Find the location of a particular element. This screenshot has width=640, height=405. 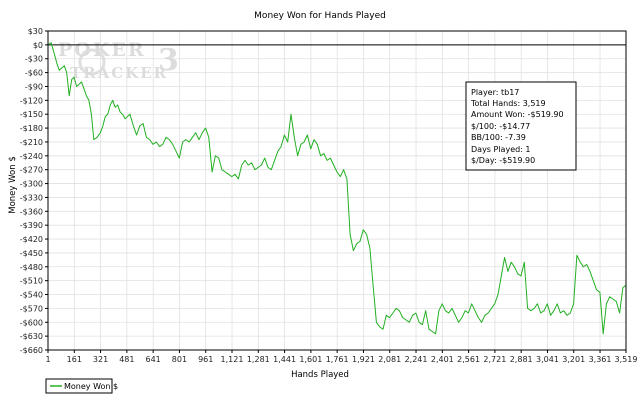

watermark-line2: TRACKER is located at coordinates (119, 73).